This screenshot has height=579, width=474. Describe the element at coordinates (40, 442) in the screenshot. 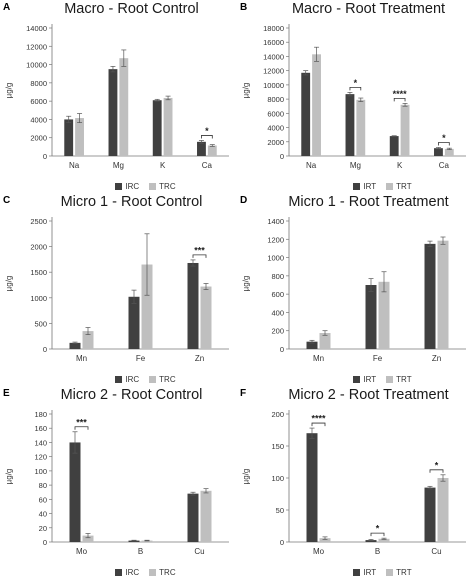

I see `y-tick-label: 140` at that location.